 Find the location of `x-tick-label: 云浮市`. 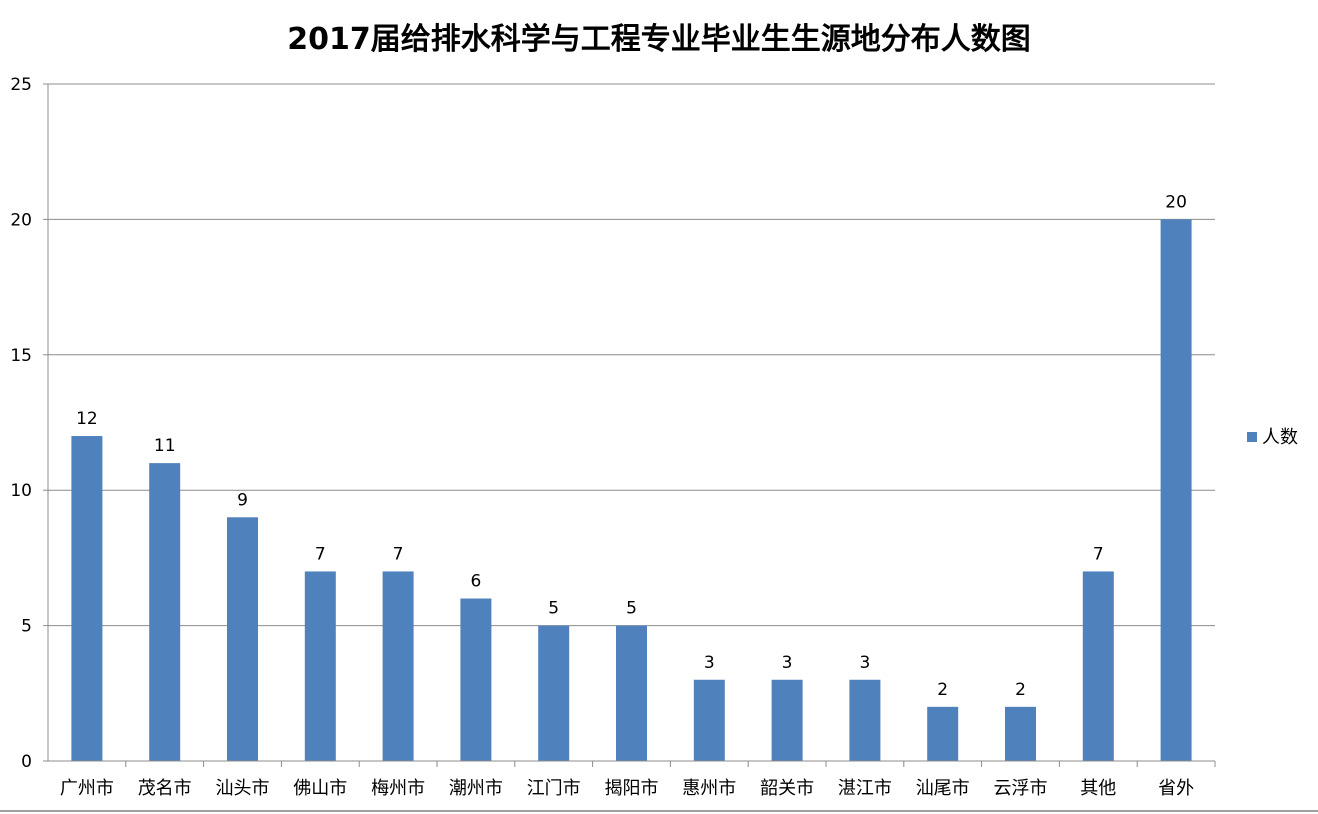

x-tick-label: 云浮市 is located at coordinates (1021, 788).